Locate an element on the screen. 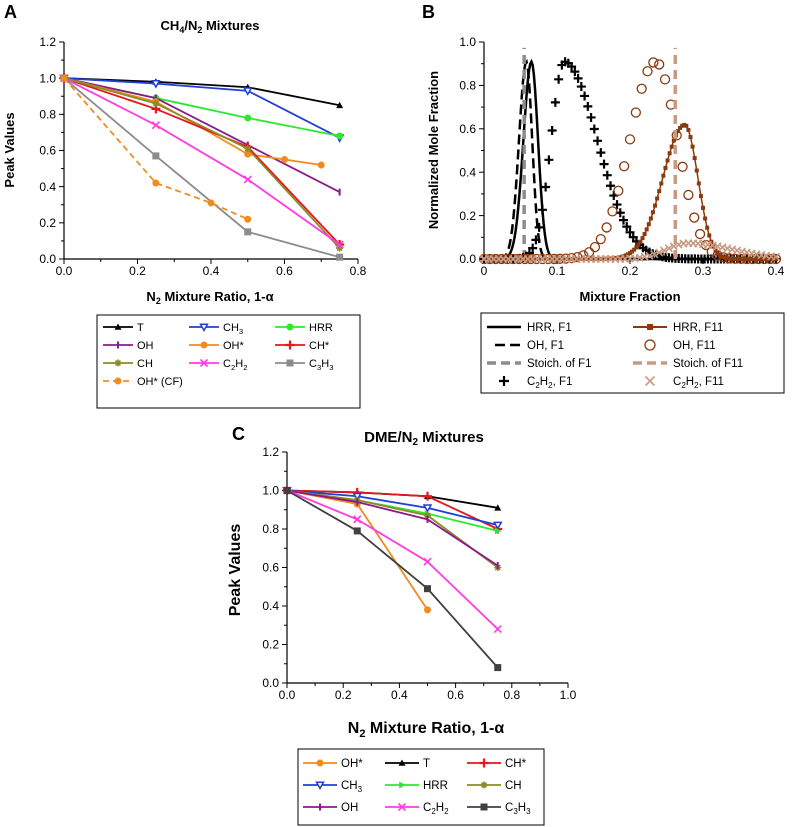 This screenshot has height=827, width=796. panel-a-series is located at coordinates (202, 167).